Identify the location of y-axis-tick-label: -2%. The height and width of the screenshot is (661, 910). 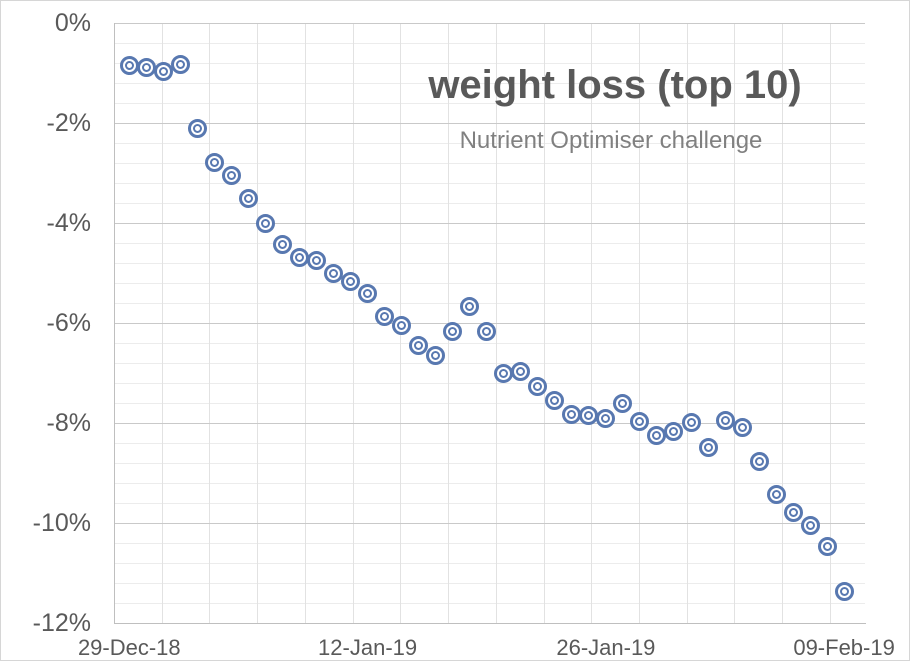
(68, 123).